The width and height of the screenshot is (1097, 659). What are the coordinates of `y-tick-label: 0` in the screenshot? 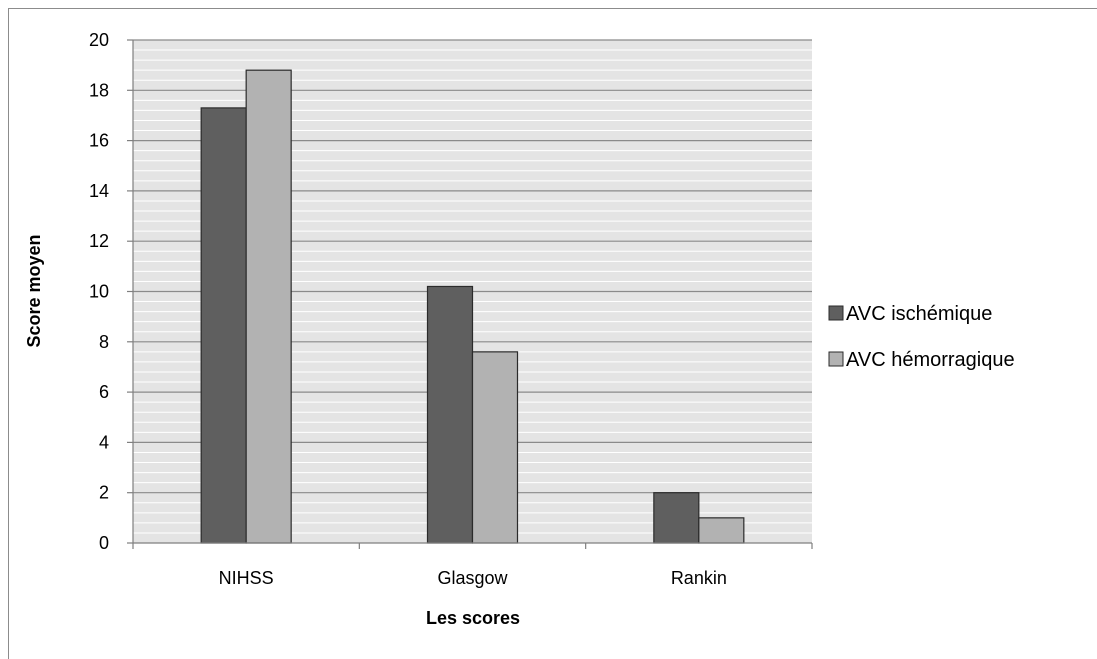 It's located at (104, 543).